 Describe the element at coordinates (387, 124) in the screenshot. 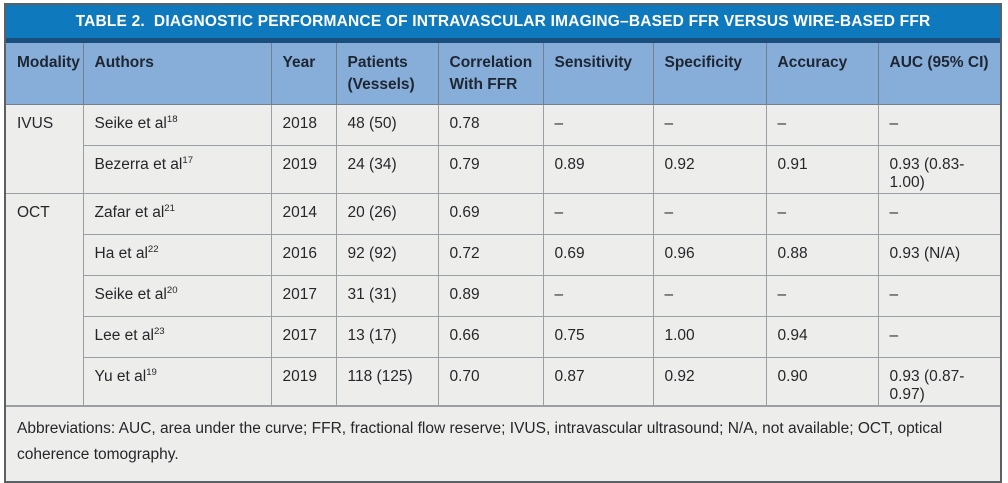

I see `patients-cell: 48 (50)` at that location.